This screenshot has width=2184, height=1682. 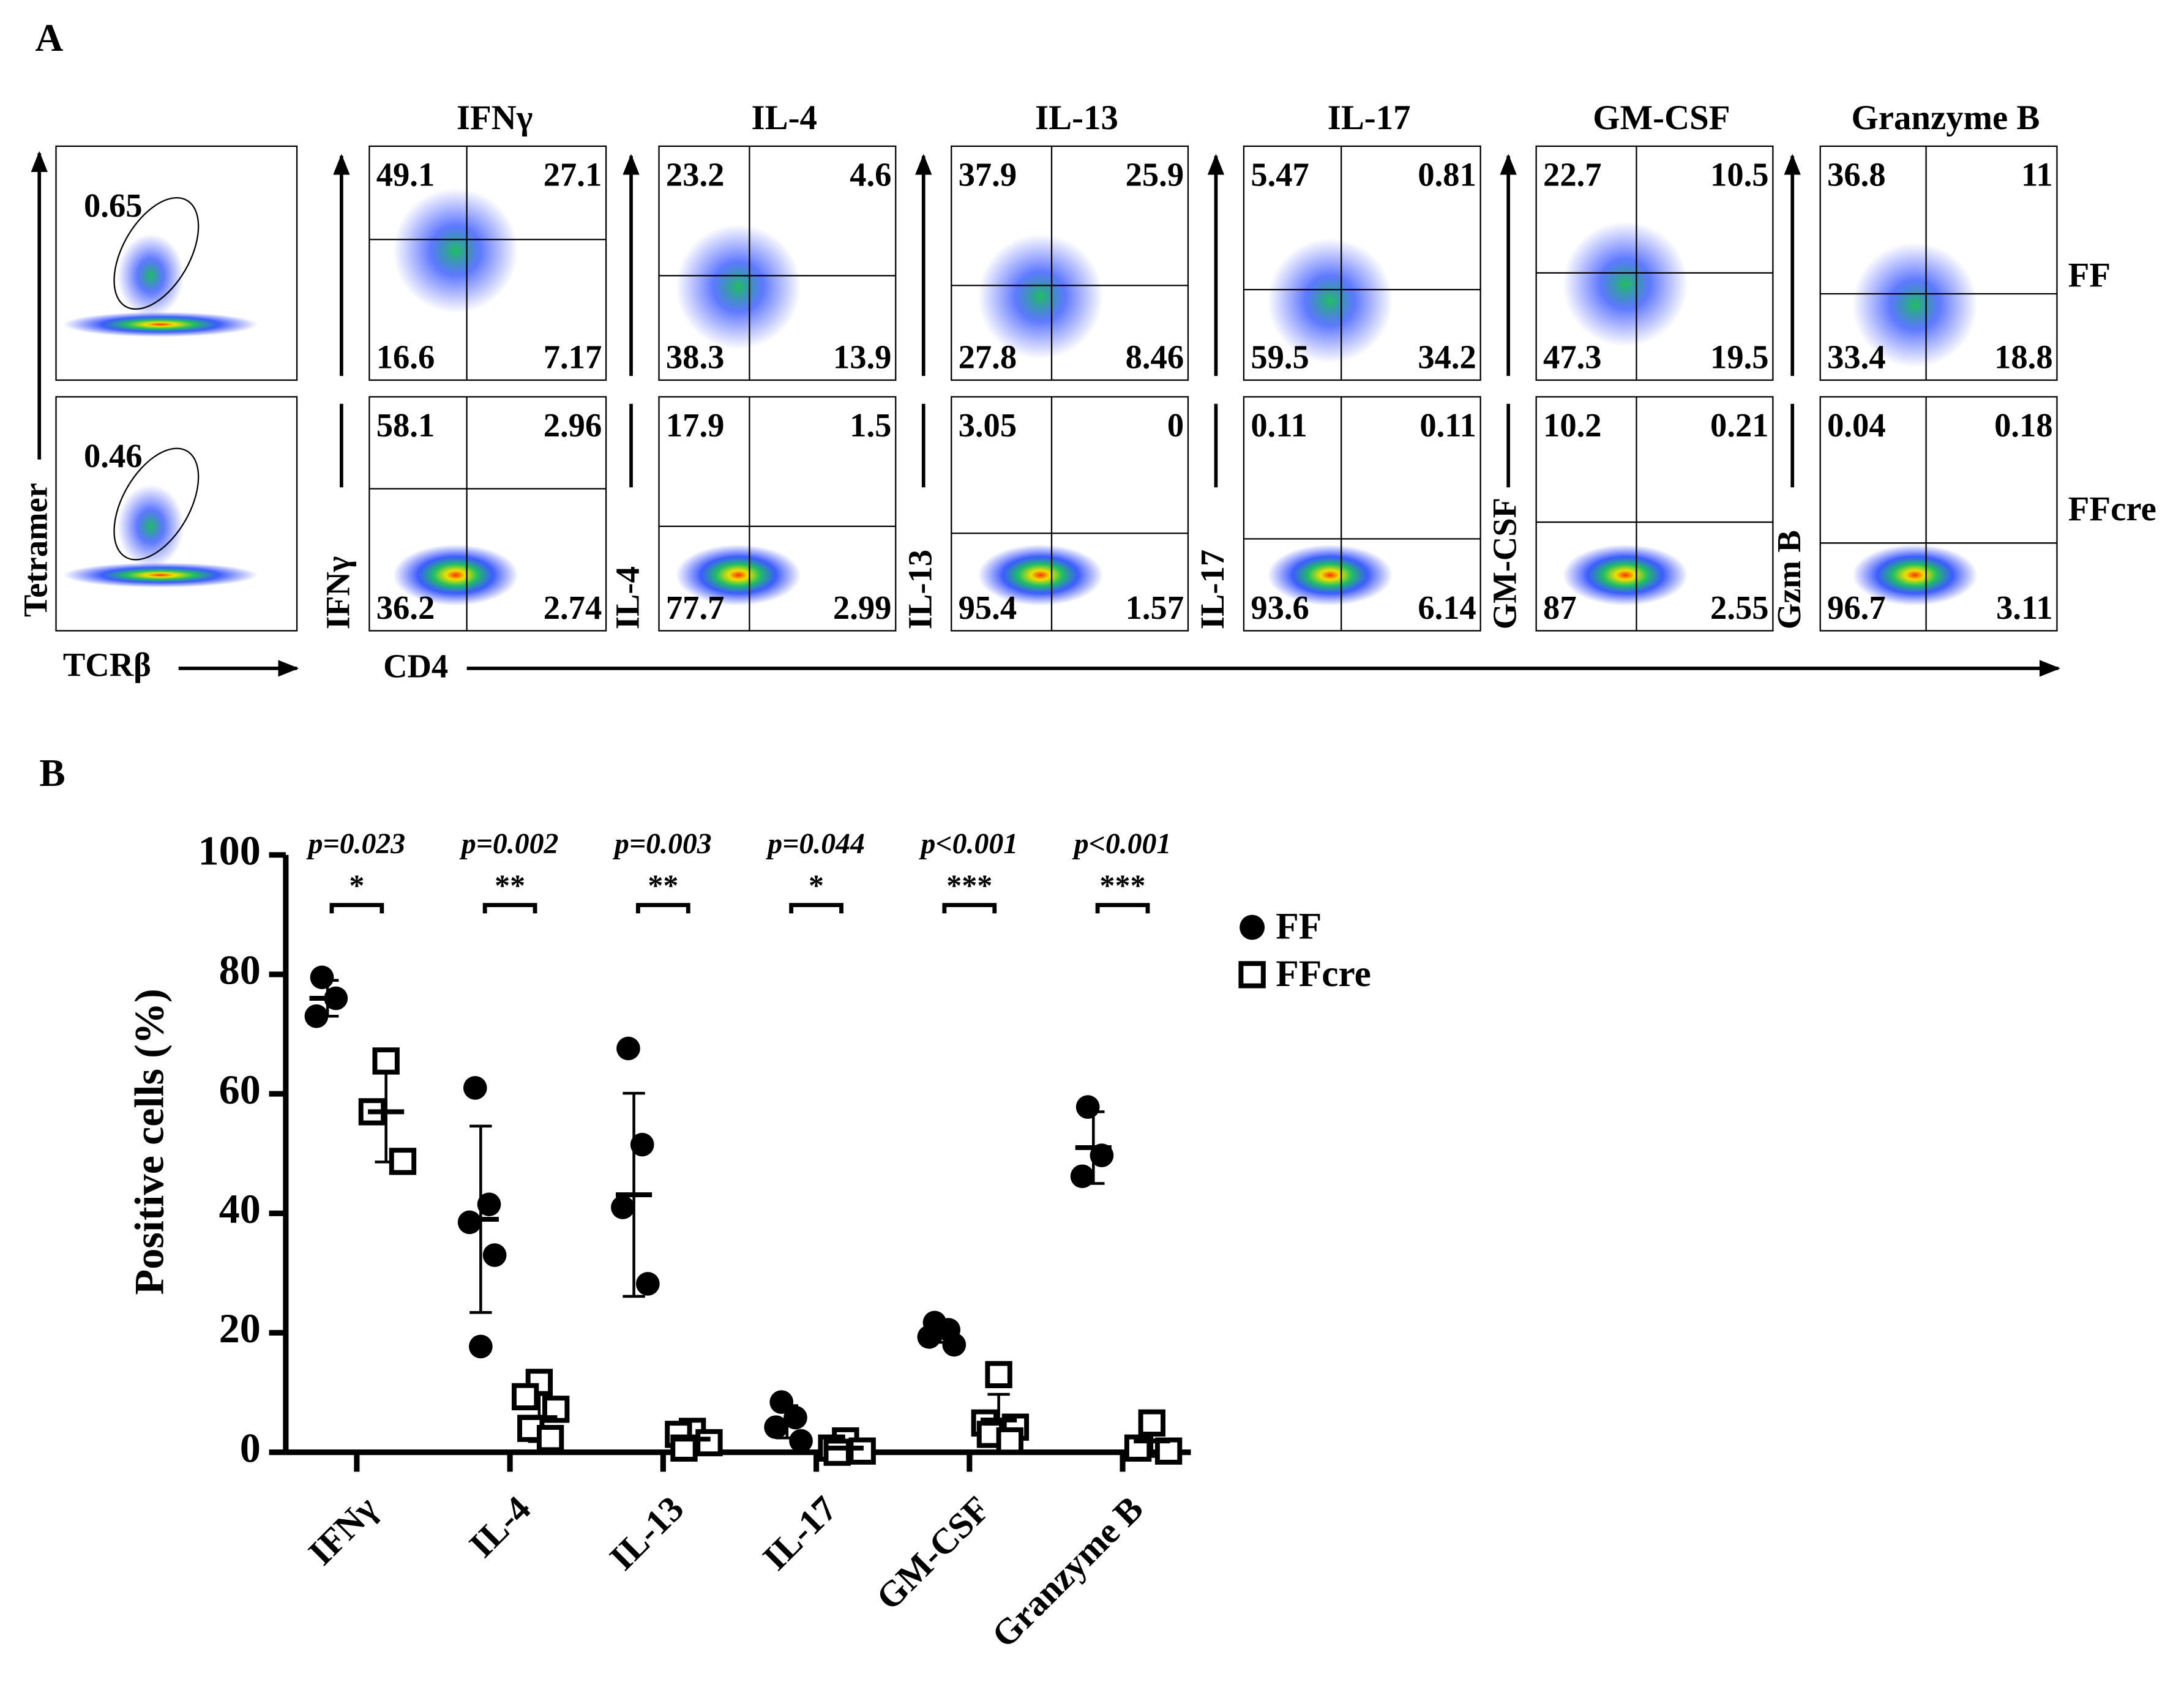 What do you see at coordinates (1856, 357) in the screenshot?
I see `quadrant-value: 33.4` at bounding box center [1856, 357].